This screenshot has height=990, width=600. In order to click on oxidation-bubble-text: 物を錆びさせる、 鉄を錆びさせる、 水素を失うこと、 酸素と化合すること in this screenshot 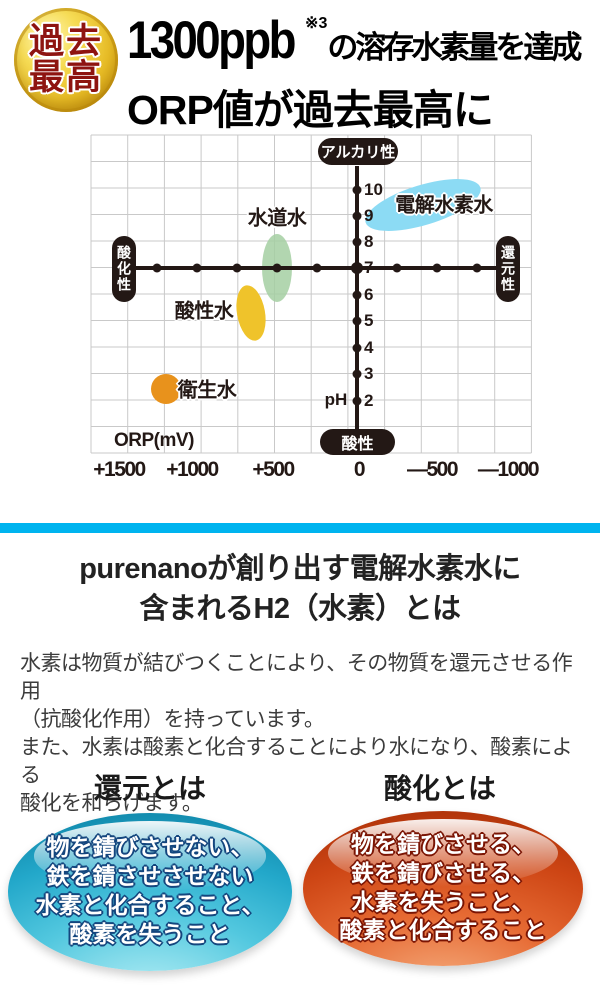, I will do `click(443, 889)`.